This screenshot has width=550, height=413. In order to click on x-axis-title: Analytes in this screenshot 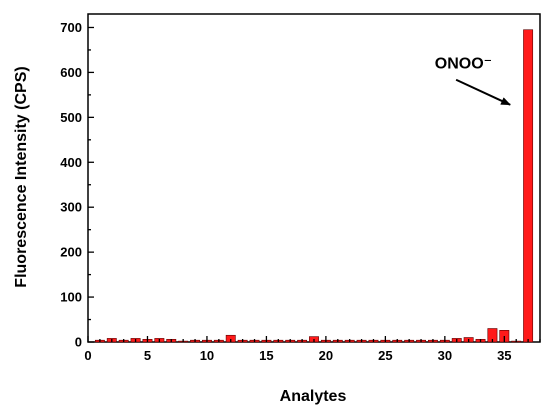, I will do `click(313, 396)`.